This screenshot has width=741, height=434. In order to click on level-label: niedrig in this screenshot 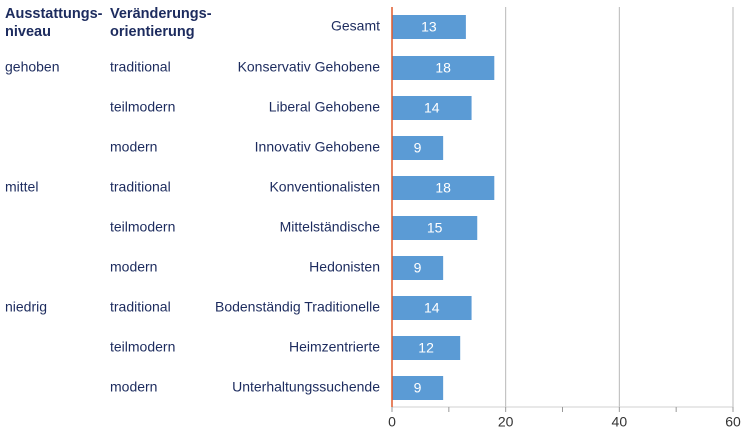, I will do `click(26, 307)`.